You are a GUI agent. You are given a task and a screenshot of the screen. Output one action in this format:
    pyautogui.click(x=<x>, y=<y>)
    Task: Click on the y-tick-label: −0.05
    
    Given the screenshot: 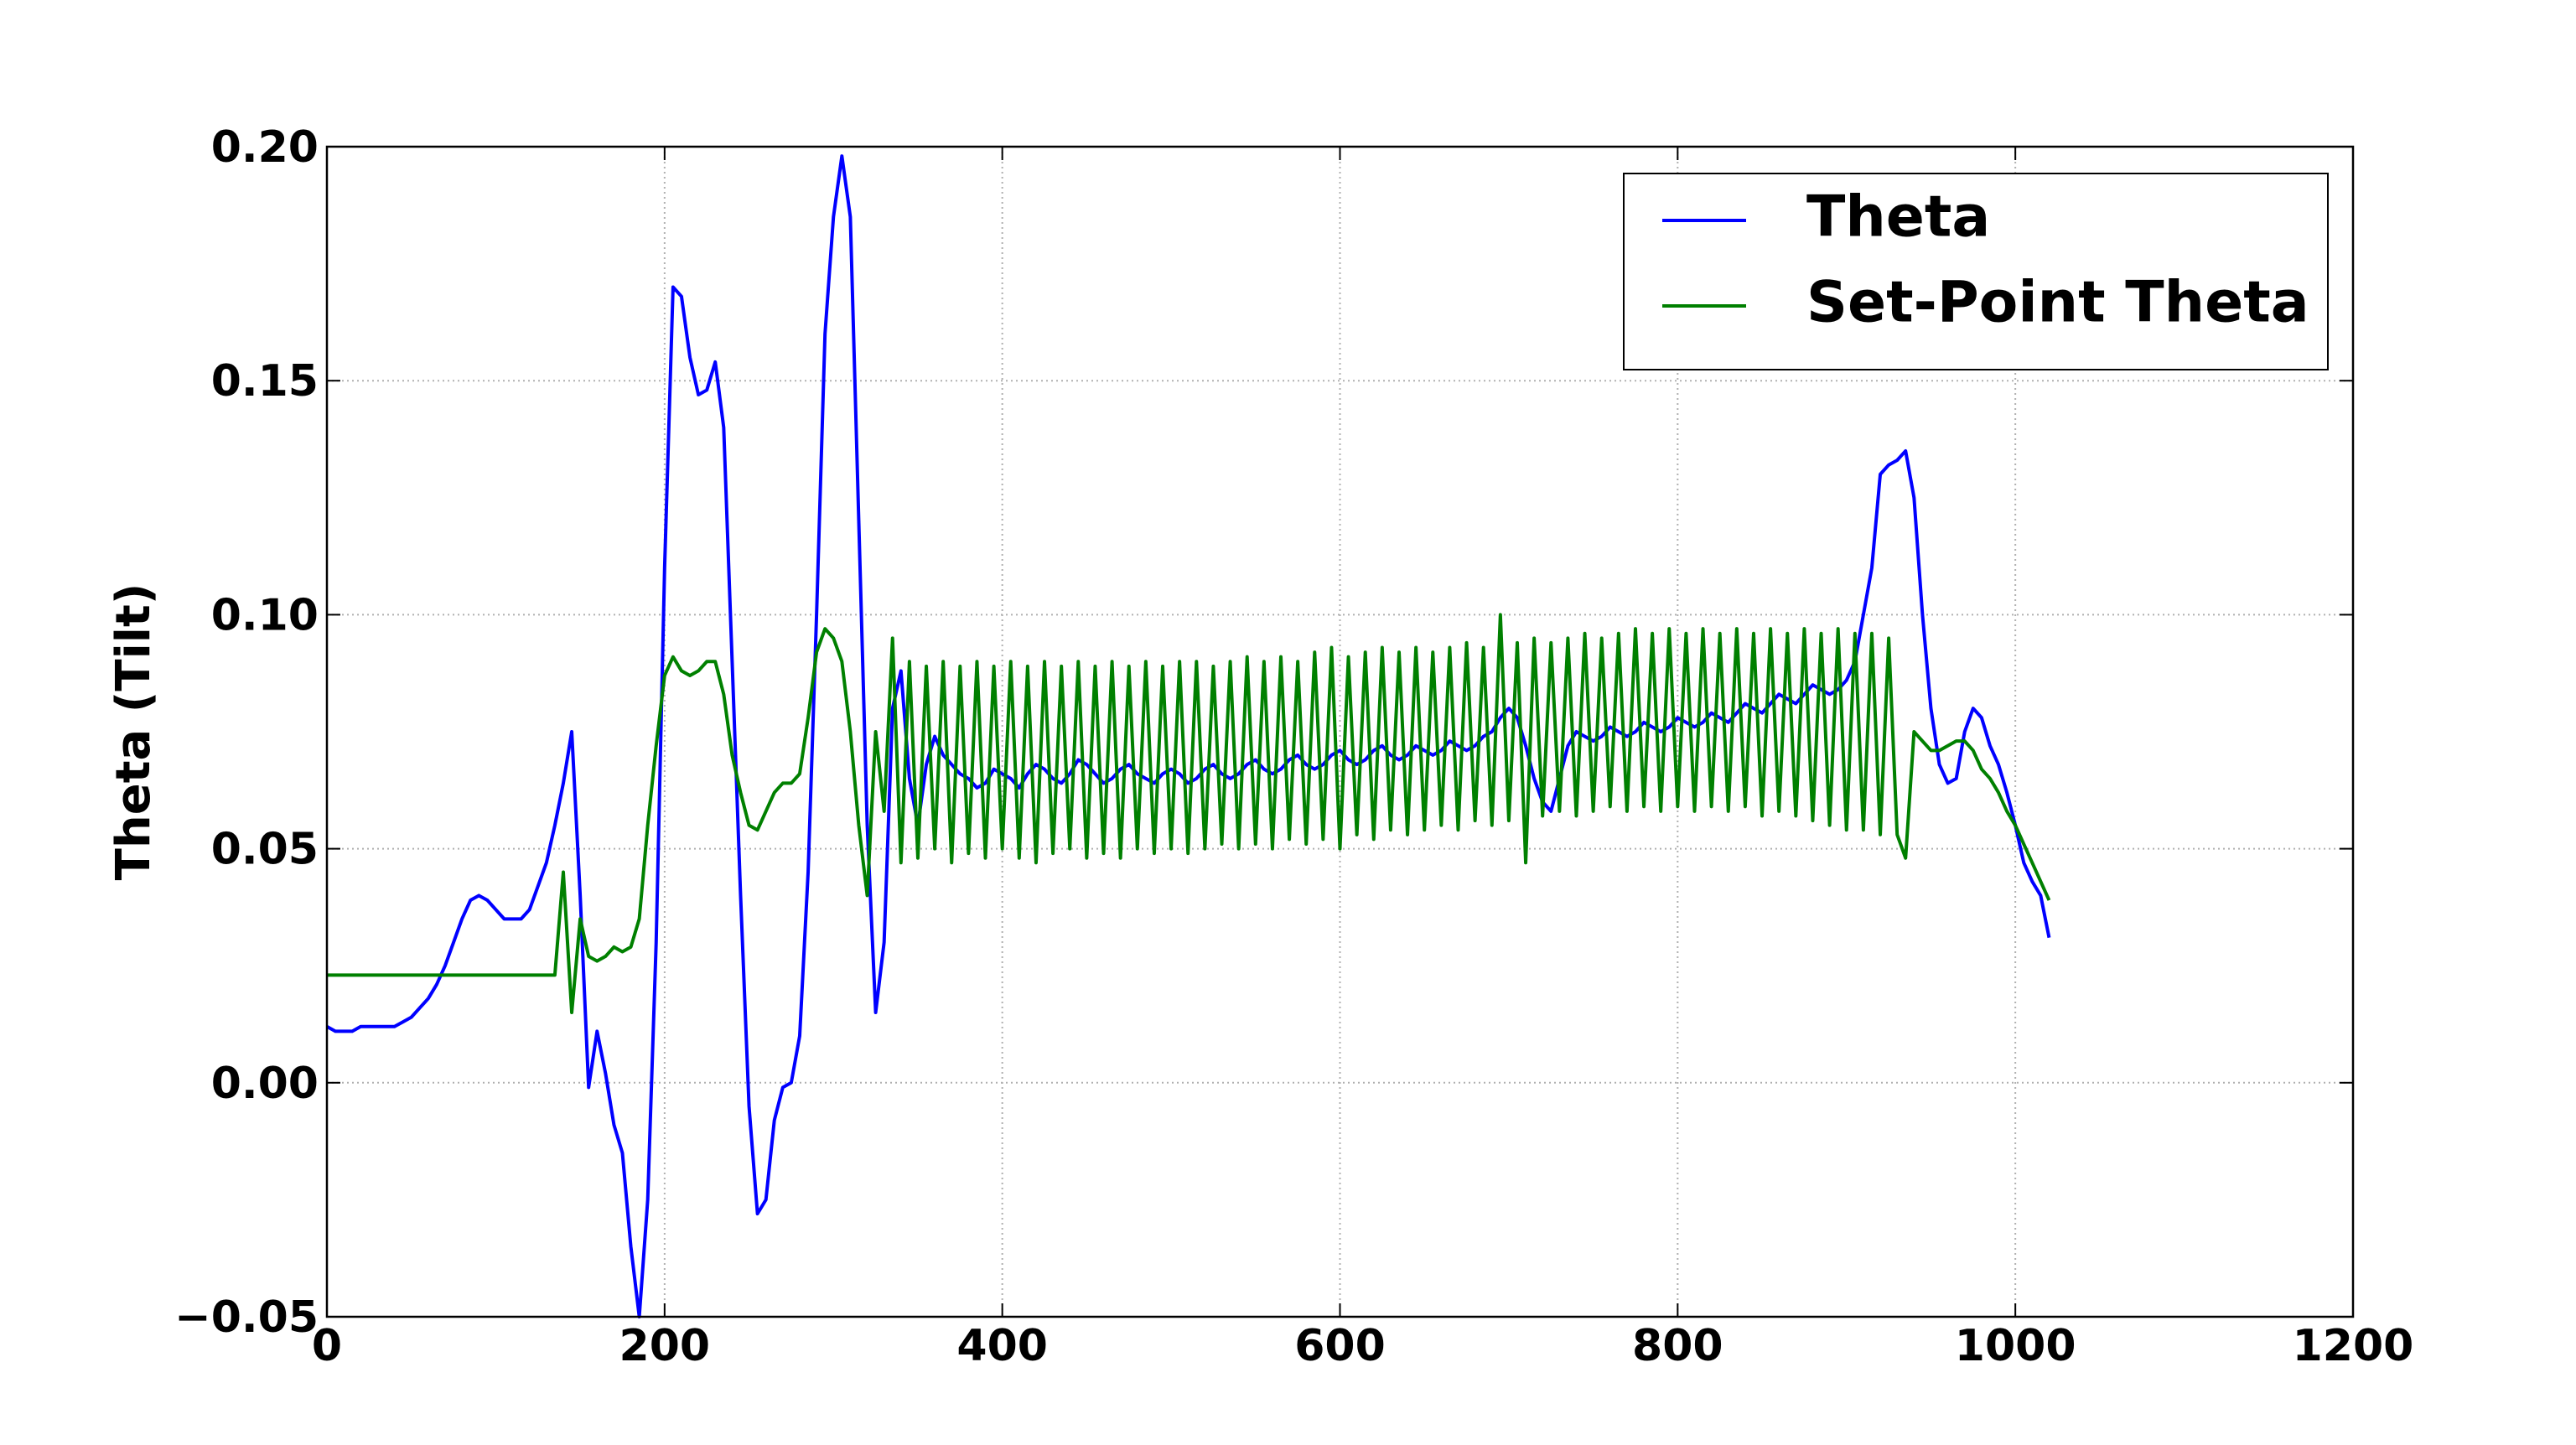 What is the action you would take?
    pyautogui.click(x=246, y=1317)
    